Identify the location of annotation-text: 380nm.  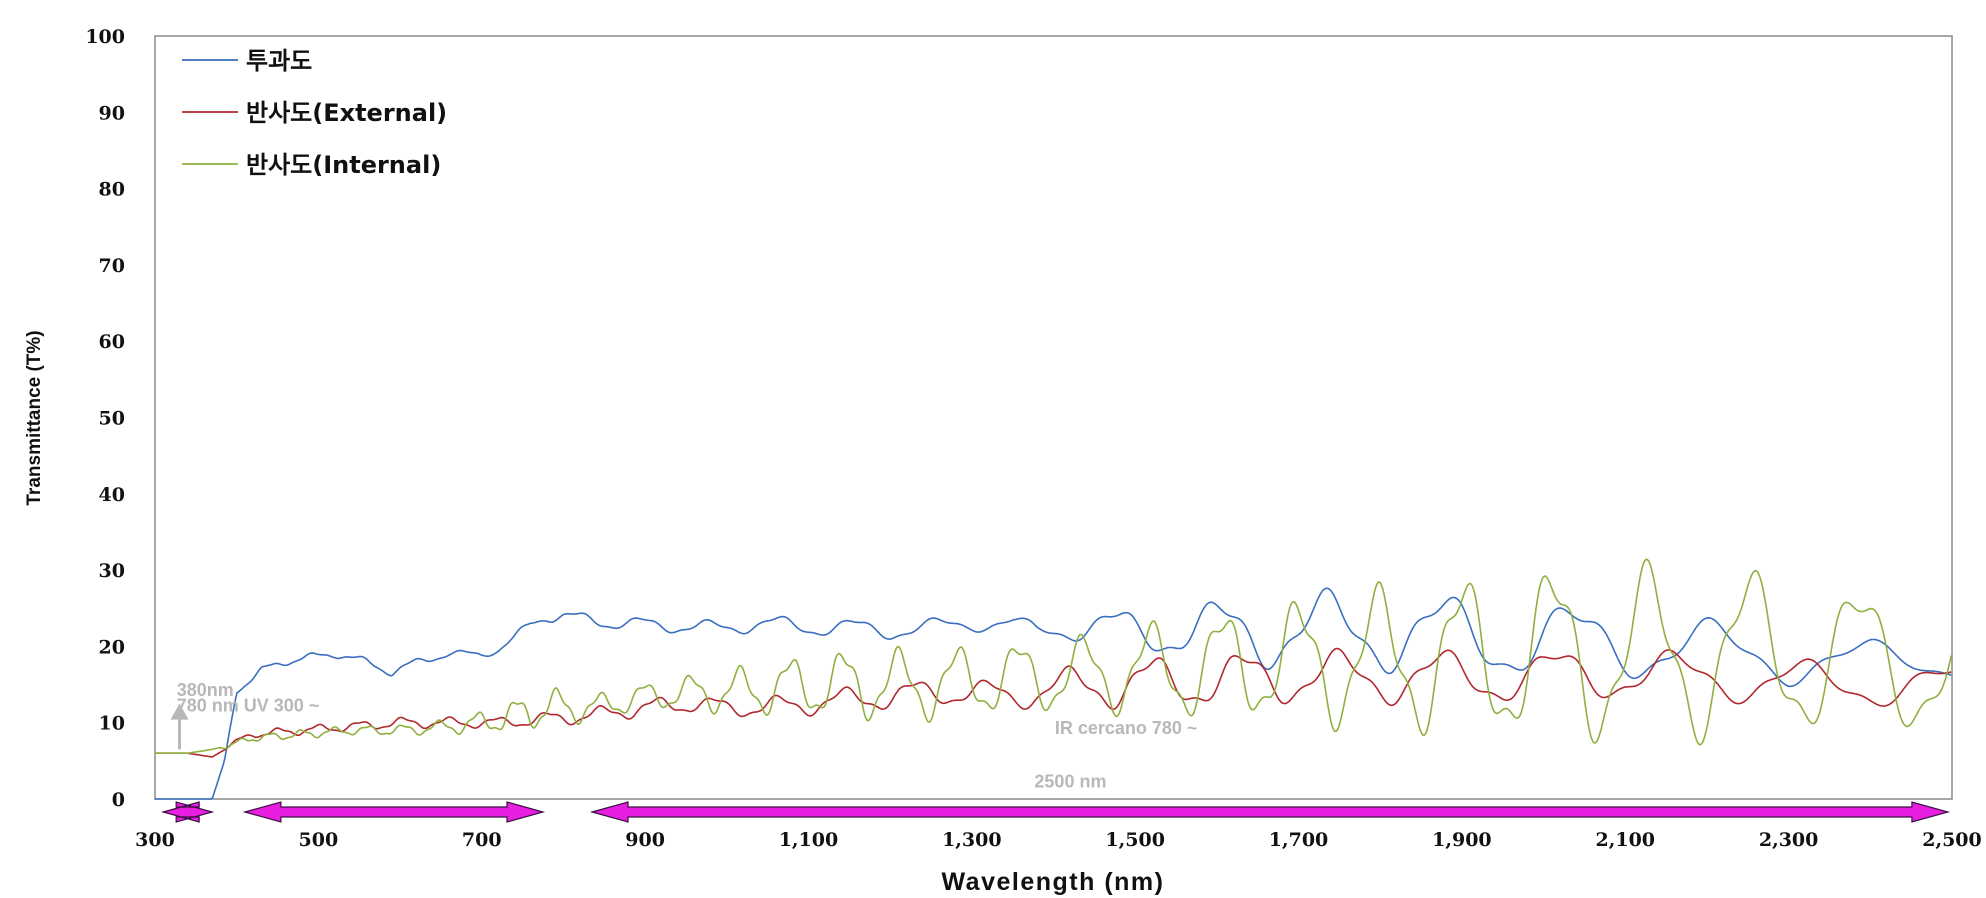
(205, 690).